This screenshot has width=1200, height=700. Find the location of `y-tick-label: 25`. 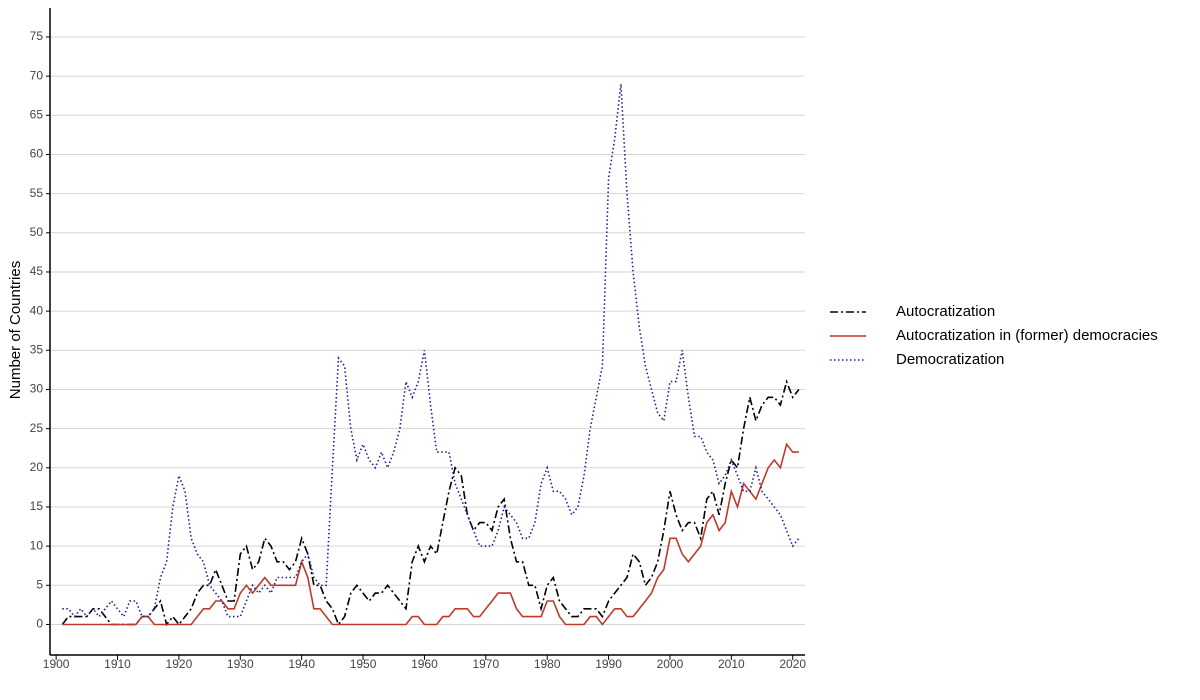

y-tick-label: 25 is located at coordinates (37, 428).